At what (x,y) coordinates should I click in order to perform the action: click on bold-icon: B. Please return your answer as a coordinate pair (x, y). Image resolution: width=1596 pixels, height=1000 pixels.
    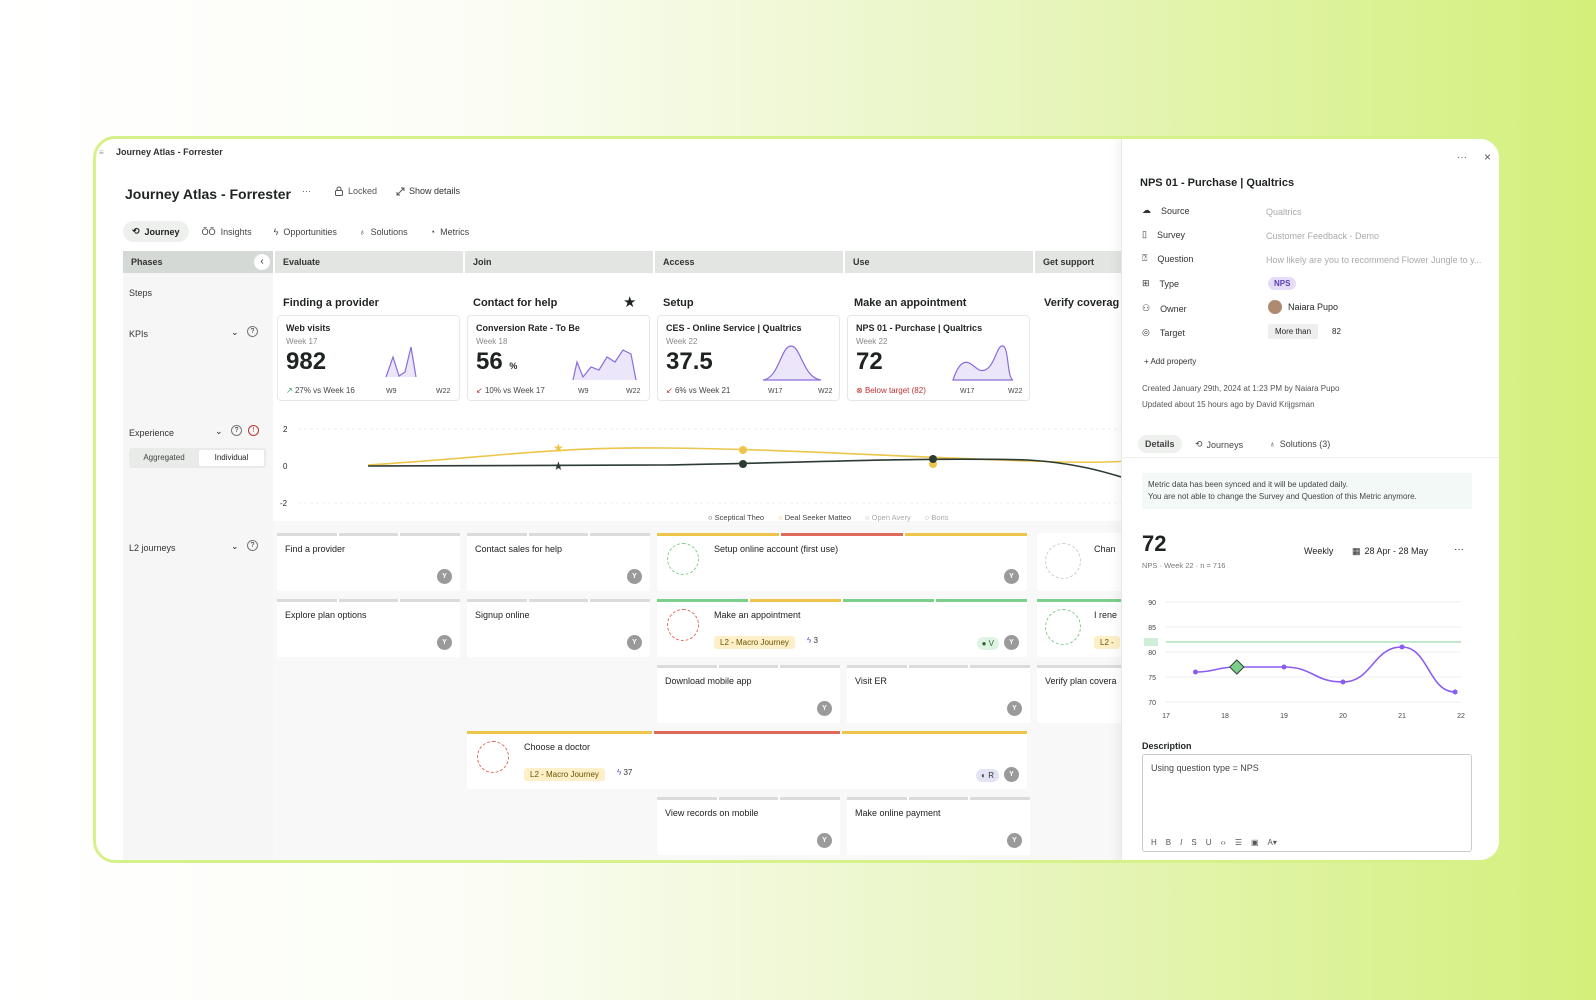
    Looking at the image, I should click on (1168, 842).